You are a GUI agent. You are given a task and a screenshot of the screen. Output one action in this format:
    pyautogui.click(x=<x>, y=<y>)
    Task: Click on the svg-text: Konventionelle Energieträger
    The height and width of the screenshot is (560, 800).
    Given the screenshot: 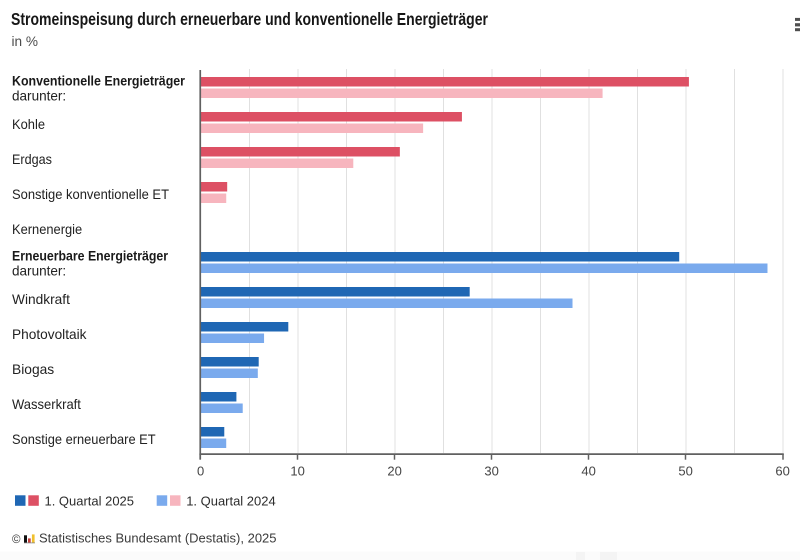 What is the action you would take?
    pyautogui.click(x=98, y=81)
    